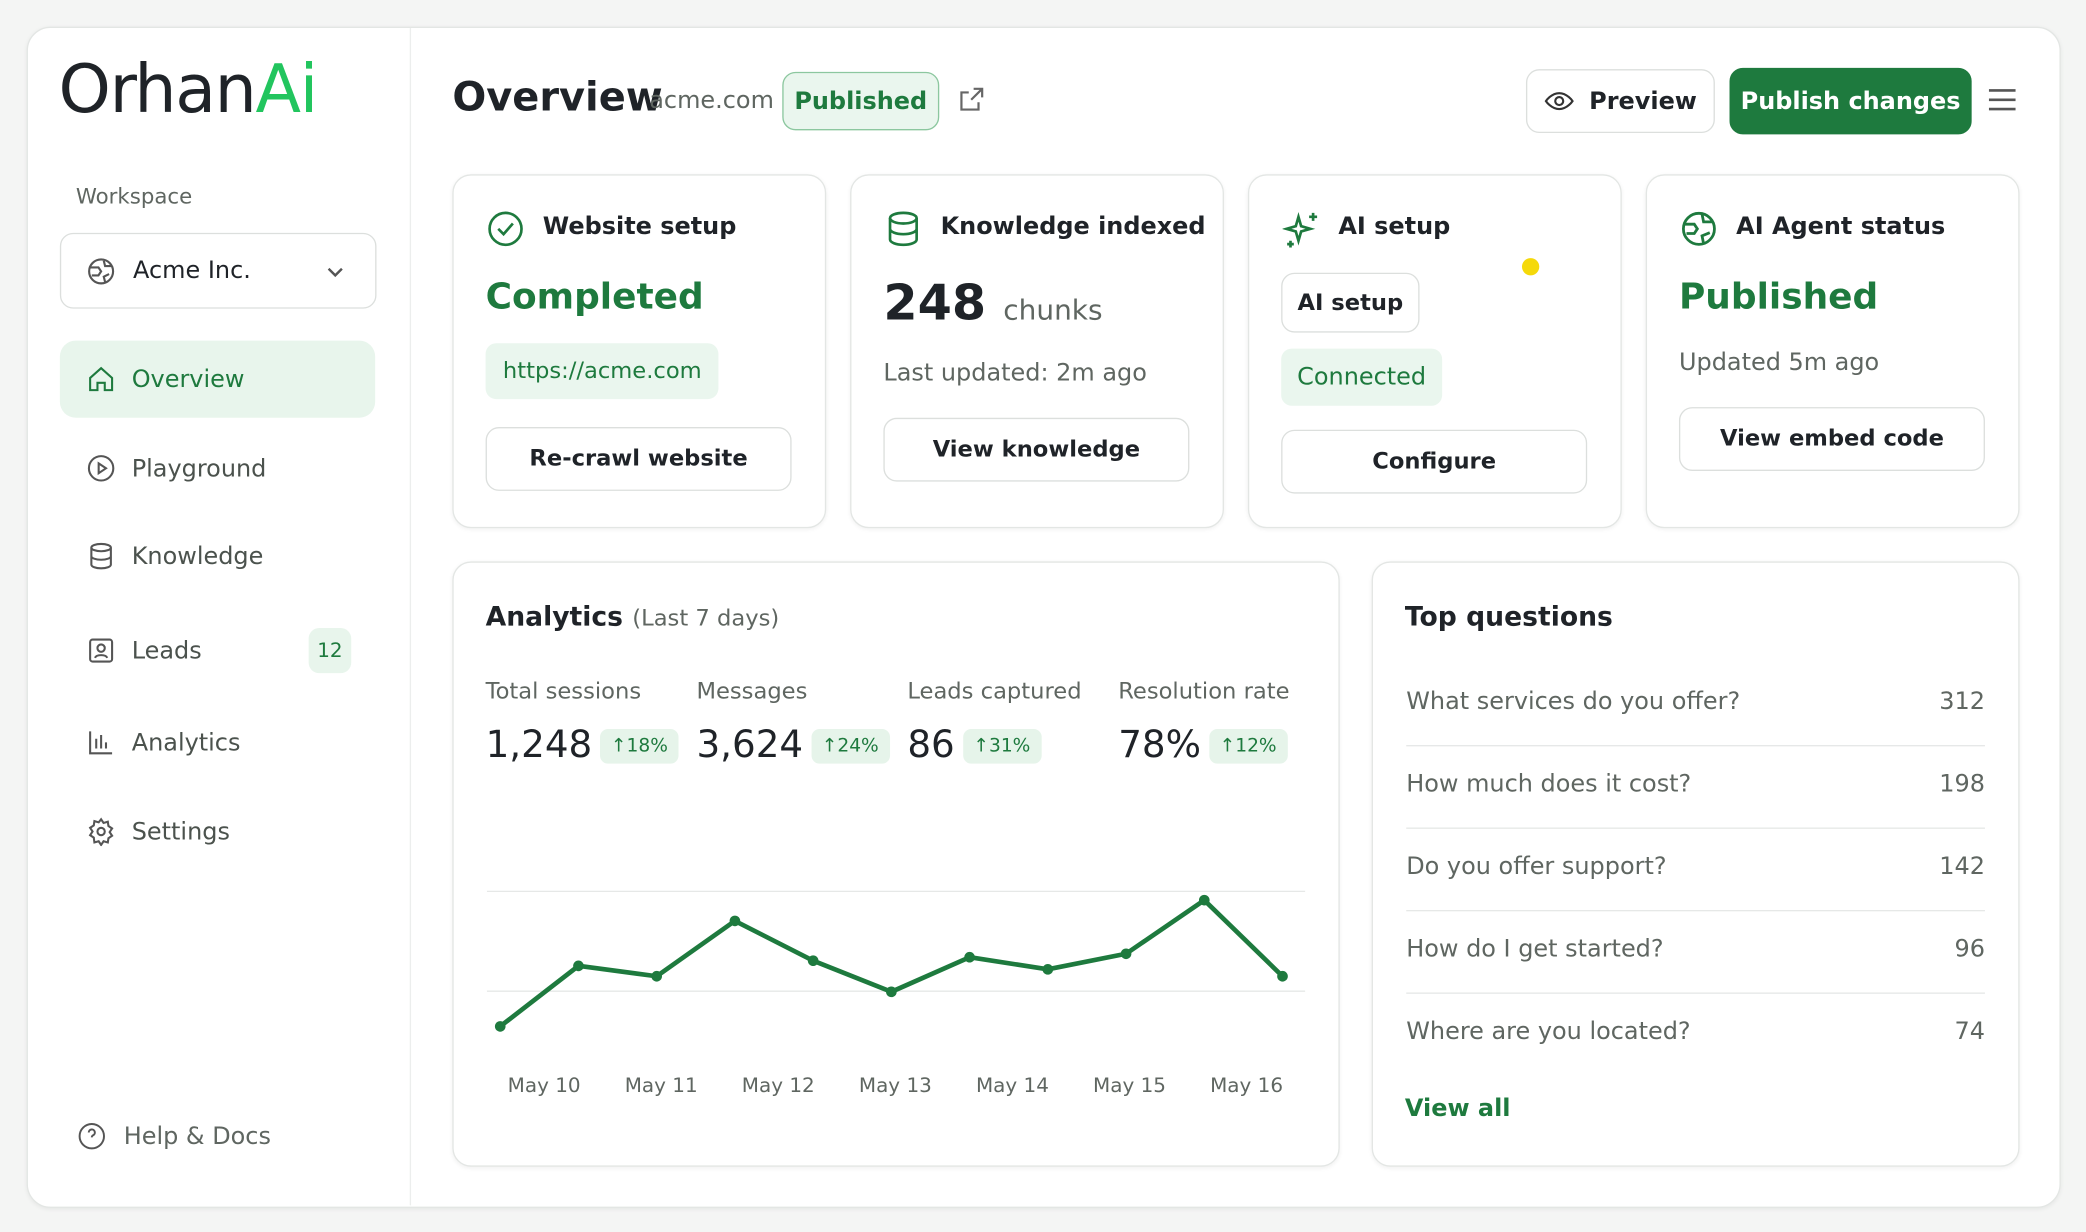 This screenshot has width=2086, height=1232. Describe the element at coordinates (1695, 784) in the screenshot. I see `question-row: How much does it cost? 198` at that location.